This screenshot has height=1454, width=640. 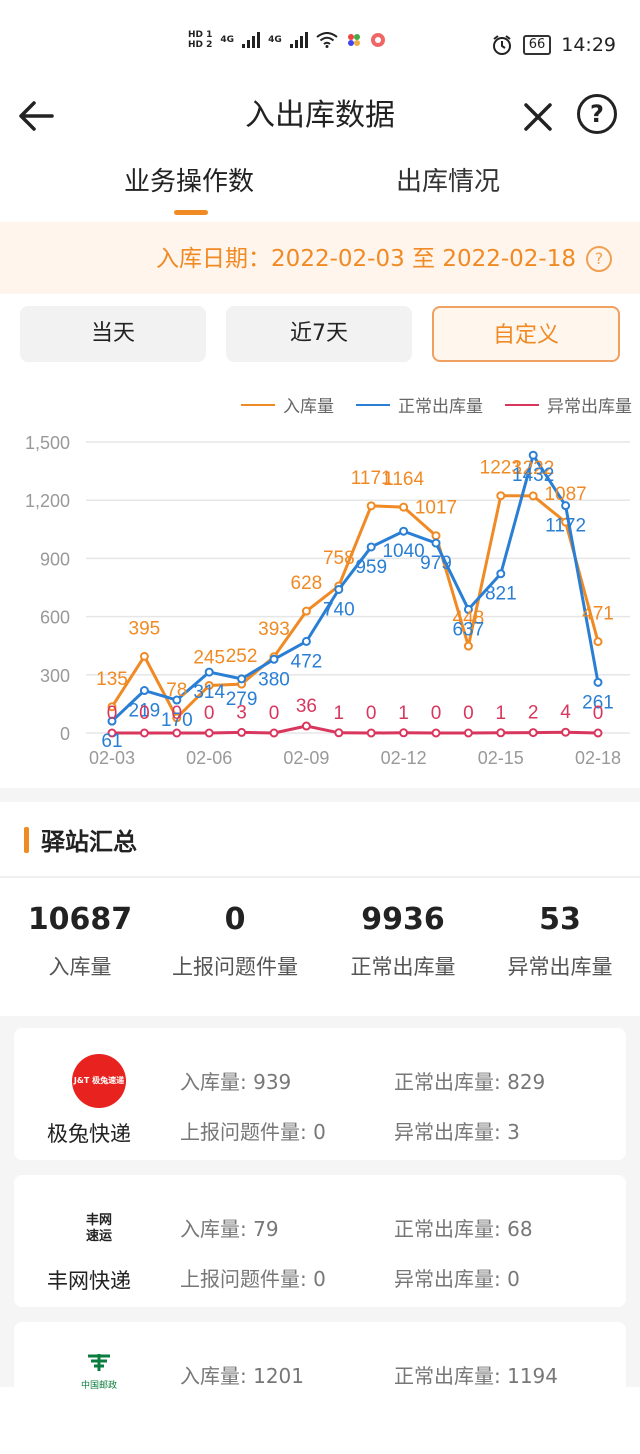 I want to click on carrier-inbound: 入库量: 939, so click(x=236, y=1082).